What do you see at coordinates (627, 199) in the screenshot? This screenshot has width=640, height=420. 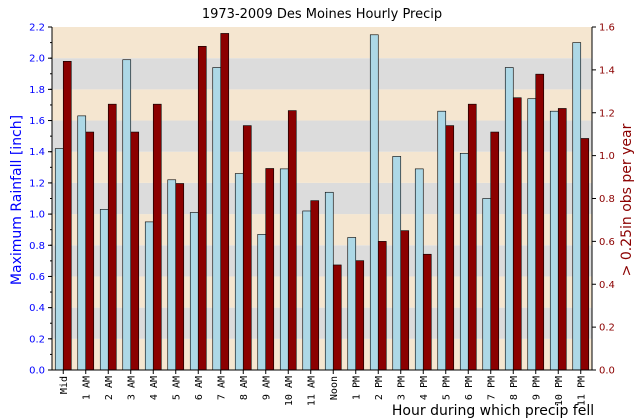 I see `y-axis-right-label: > 0.25in obs per year` at bounding box center [627, 199].